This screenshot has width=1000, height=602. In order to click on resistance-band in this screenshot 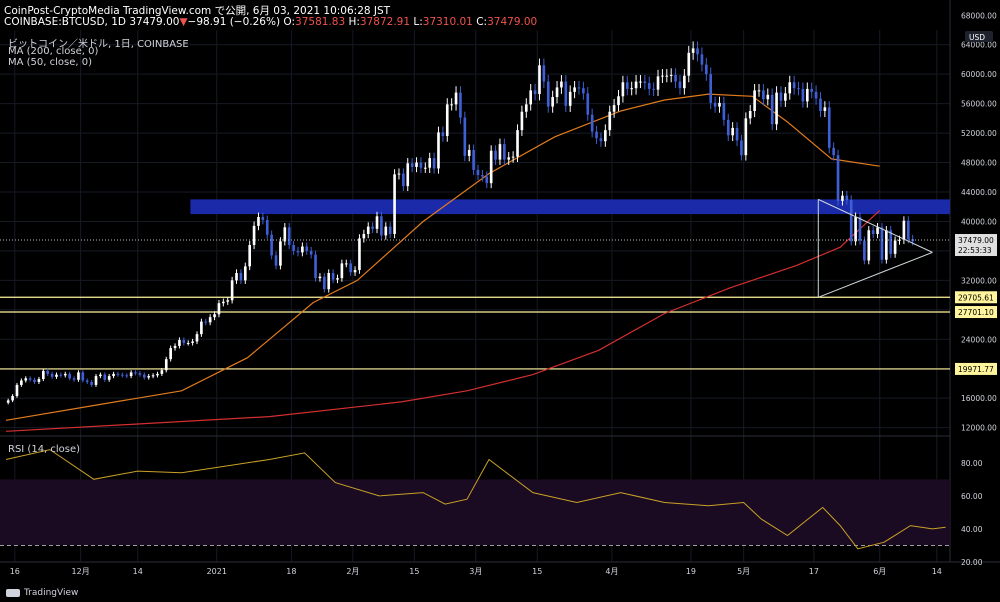, I will do `click(570, 207)`.